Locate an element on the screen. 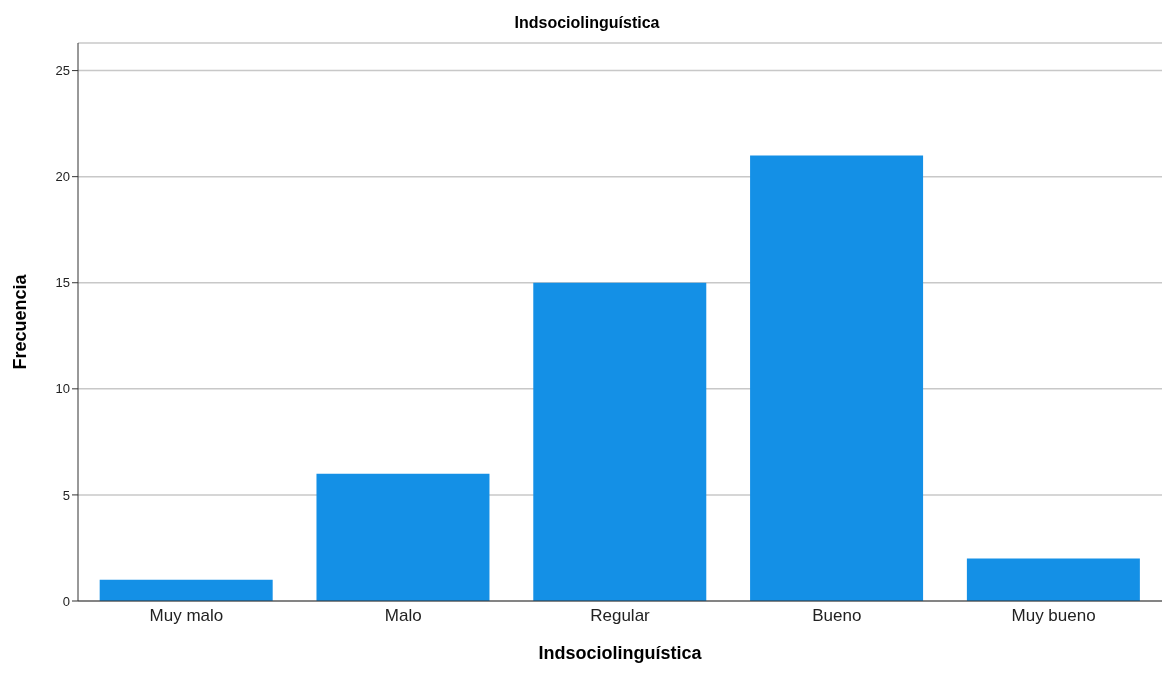 The height and width of the screenshot is (684, 1174). y-tick-label: 0 is located at coordinates (66, 601).